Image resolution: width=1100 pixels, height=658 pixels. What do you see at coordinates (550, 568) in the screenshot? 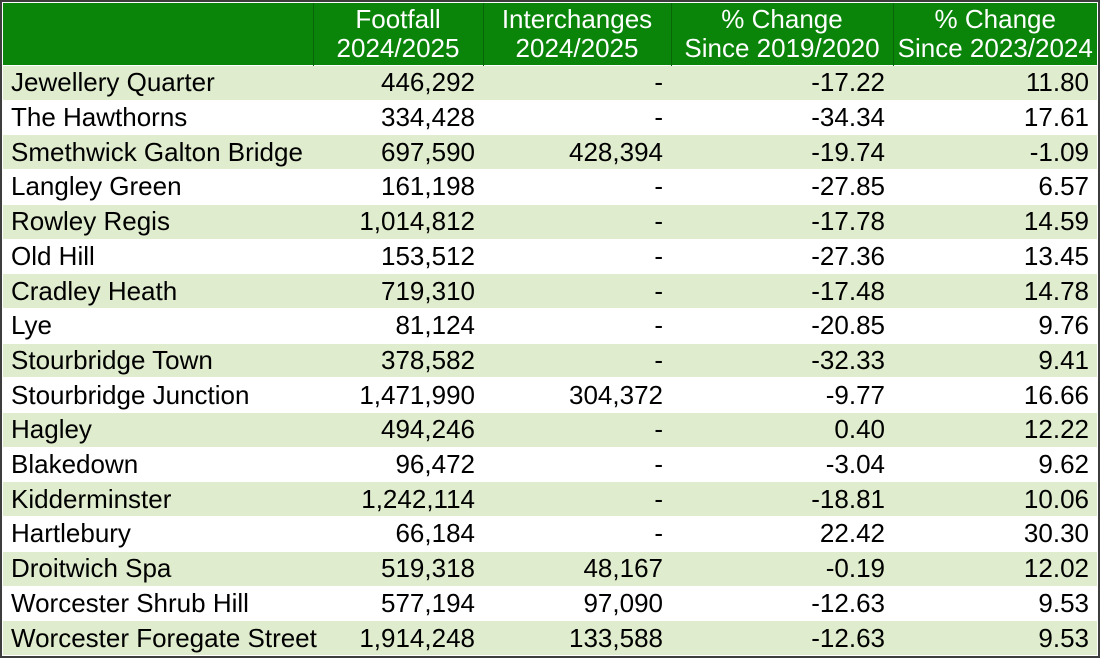
I see `table-row: Droitwich Spa 519,318 48,167 -0.19 12.02` at bounding box center [550, 568].